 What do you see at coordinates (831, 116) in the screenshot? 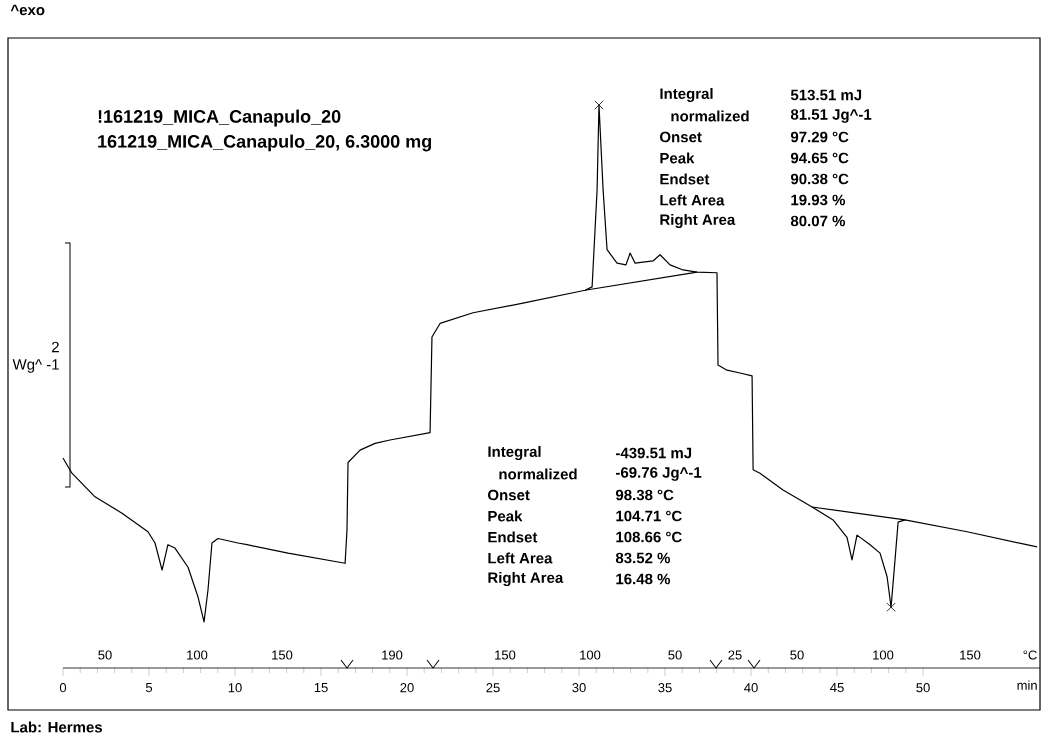
I see `annotation: 81.51 Jg^-1` at bounding box center [831, 116].